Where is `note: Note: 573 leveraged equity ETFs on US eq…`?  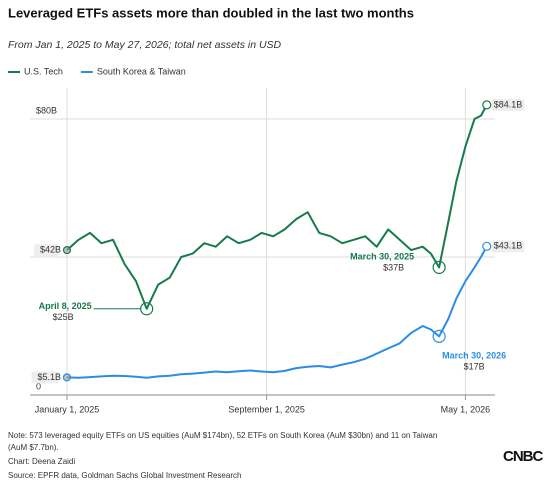
note: Note: 573 leveraged equity ETFs on US eq… is located at coordinates (222, 435).